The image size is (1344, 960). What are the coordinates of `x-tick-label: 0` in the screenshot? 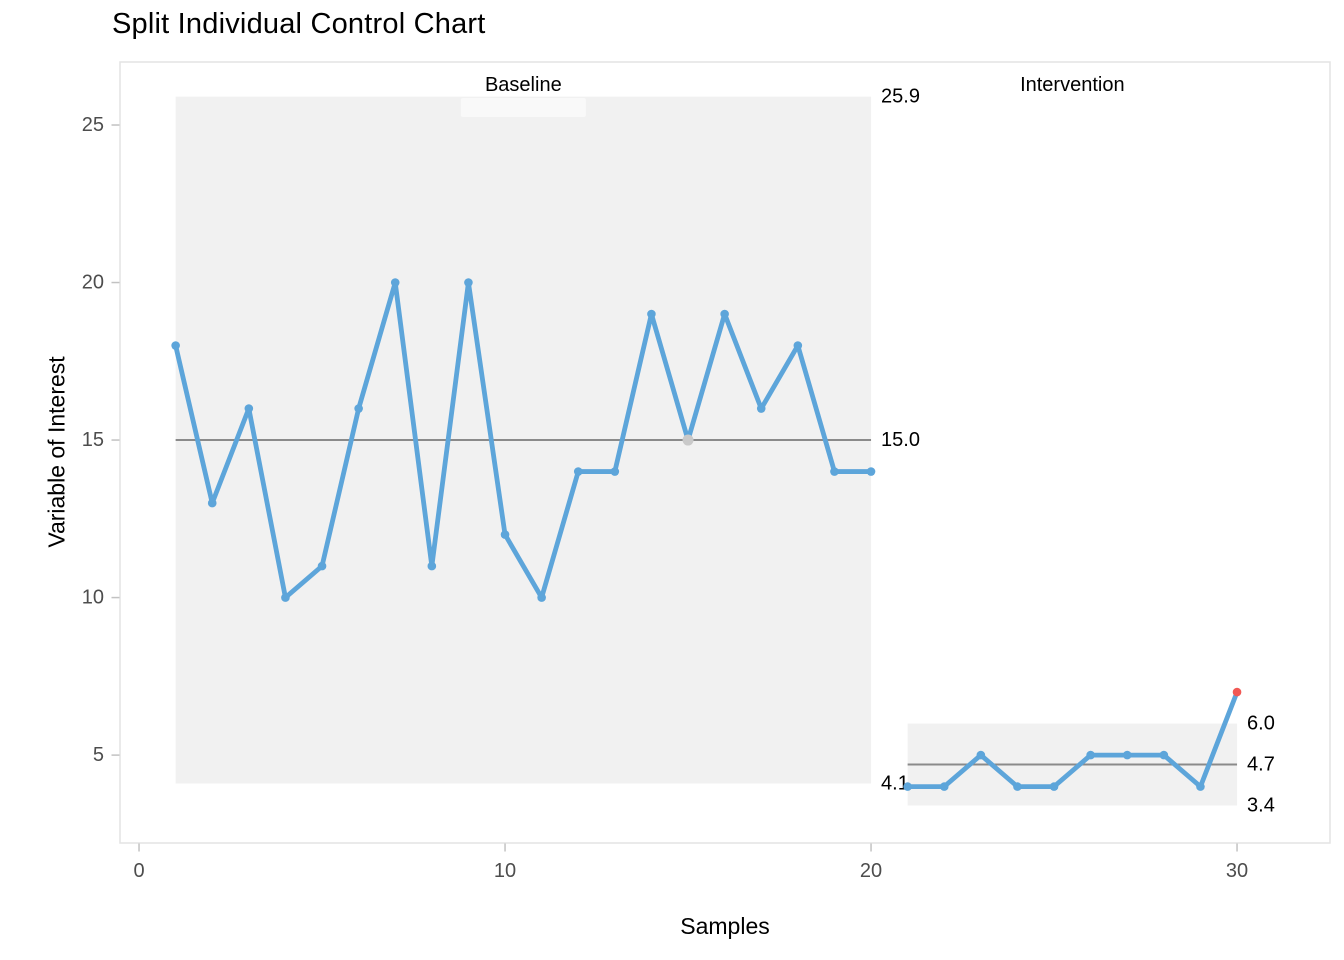 It's located at (138, 871).